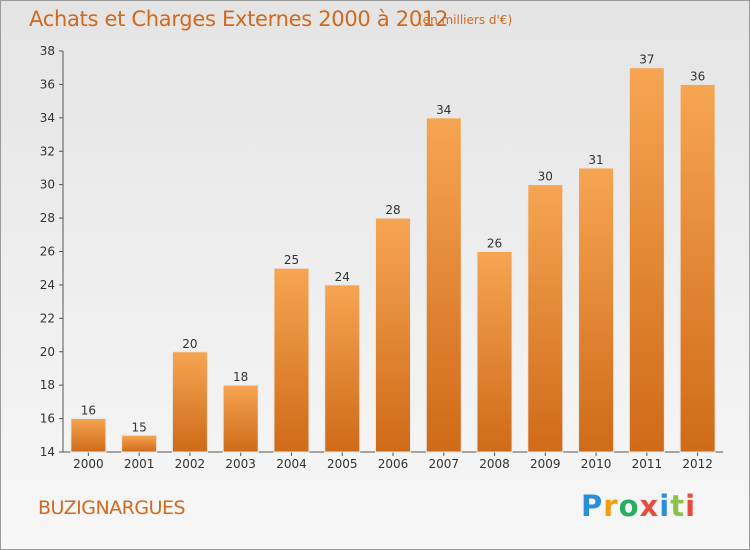  I want to click on bar-2006, so click(393, 335).